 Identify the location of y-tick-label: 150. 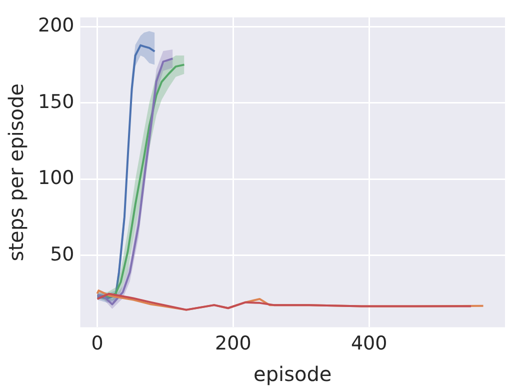
(56, 101).